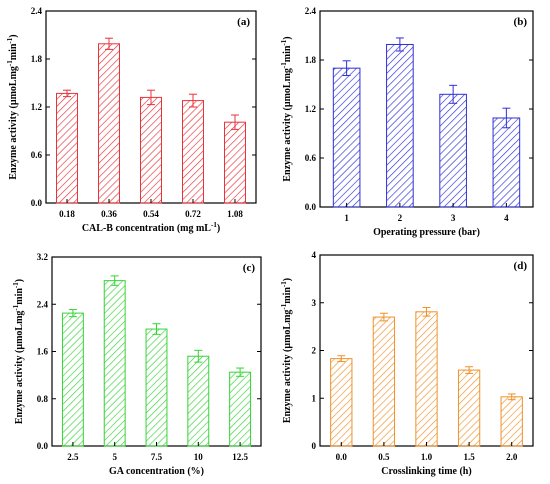 Image resolution: width=550 pixels, height=484 pixels. Describe the element at coordinates (346, 218) in the screenshot. I see `x-tick-label: 1` at that location.